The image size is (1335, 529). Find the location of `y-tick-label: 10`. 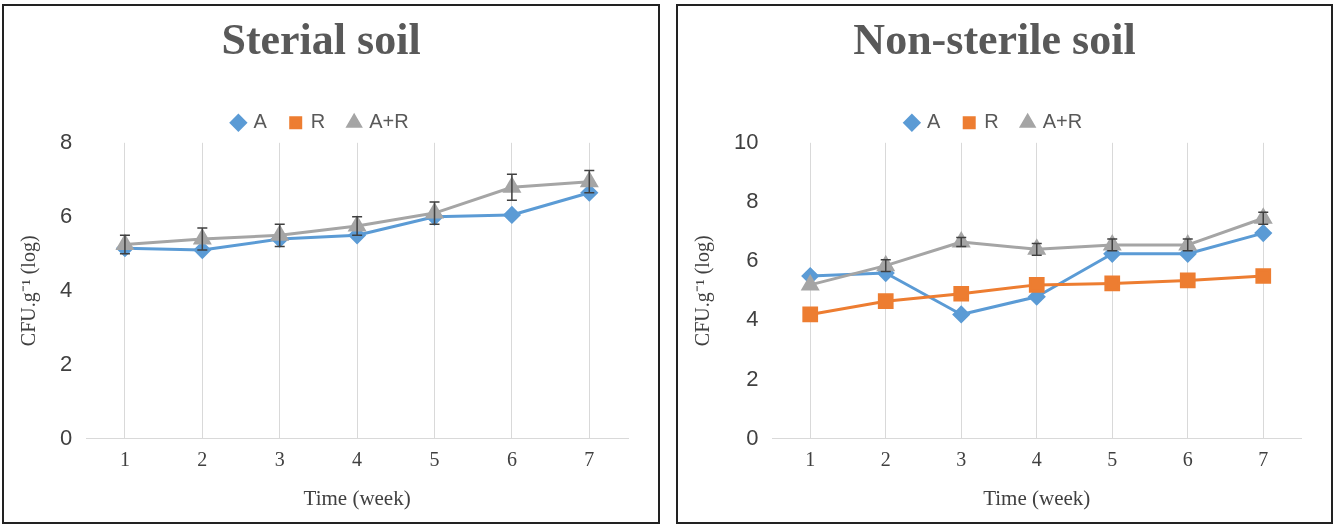

y-tick-label: 10 is located at coordinates (746, 141).